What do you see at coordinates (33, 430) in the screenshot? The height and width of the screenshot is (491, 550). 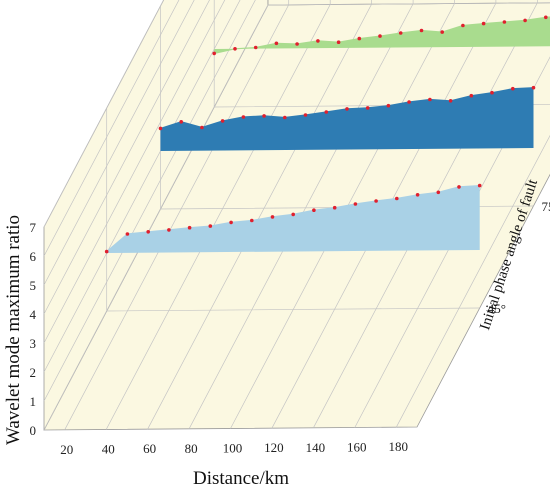 I see `z-tick-label: 0` at bounding box center [33, 430].